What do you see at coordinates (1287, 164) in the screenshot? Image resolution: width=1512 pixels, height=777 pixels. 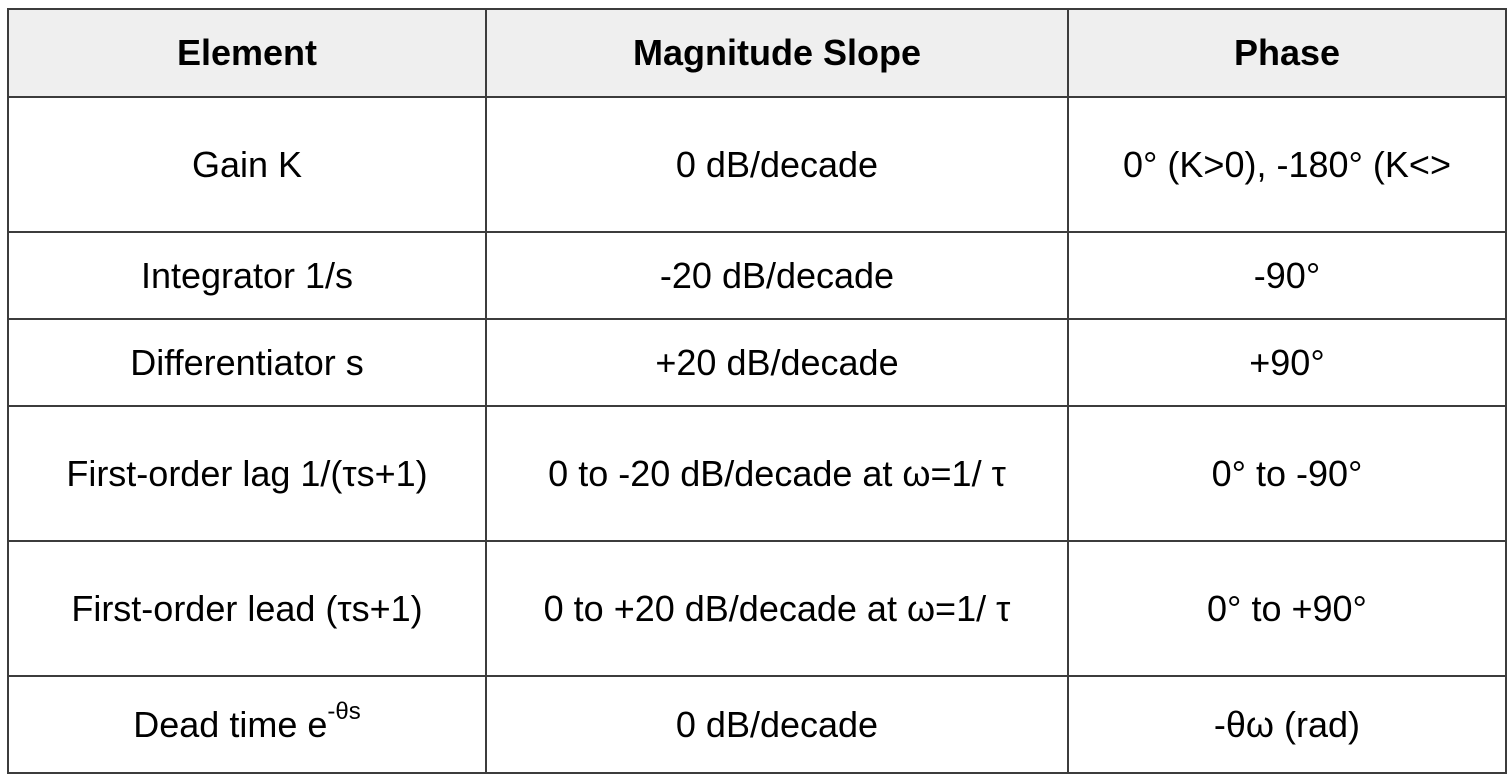 I see `phase-cell: 0° (K>0), -180° (K<>` at bounding box center [1287, 164].